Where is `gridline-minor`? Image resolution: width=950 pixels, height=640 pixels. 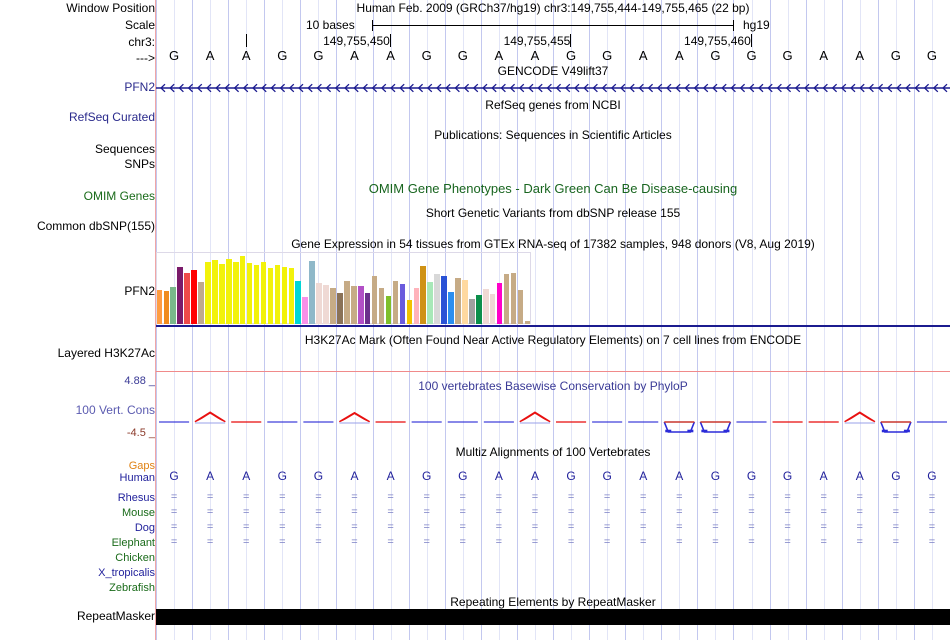
gridline-minor is located at coordinates (824, 320).